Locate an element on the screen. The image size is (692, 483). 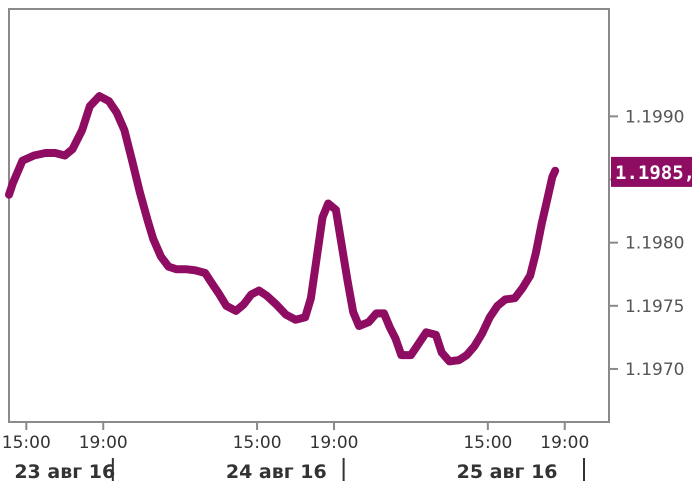
last-value-label: 1.1985, is located at coordinates (653, 173).